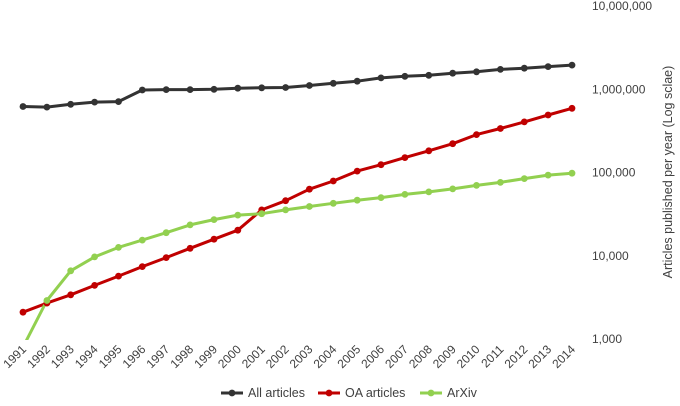 The image size is (680, 406). I want to click on x-tick-label: 2010, so click(468, 356).